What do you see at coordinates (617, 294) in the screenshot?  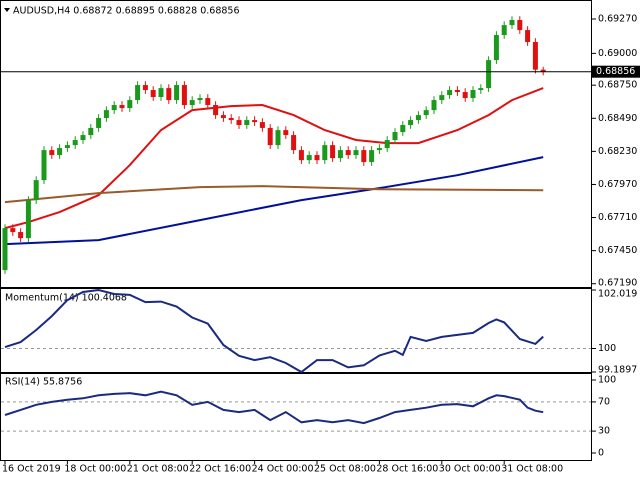 I see `y-tick-label: 102.019` at bounding box center [617, 294].